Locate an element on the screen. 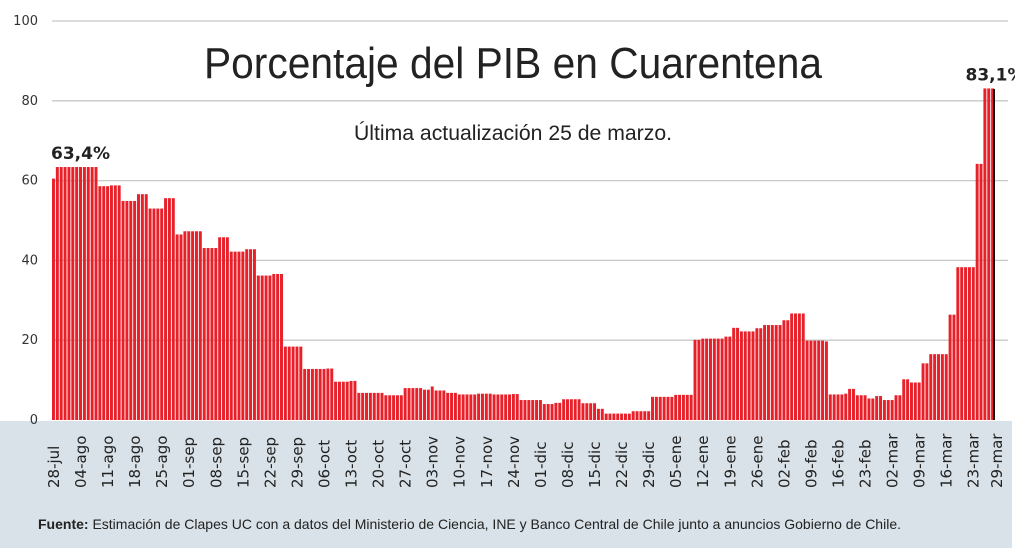  x-tick-label: 02-feb is located at coordinates (784, 463).